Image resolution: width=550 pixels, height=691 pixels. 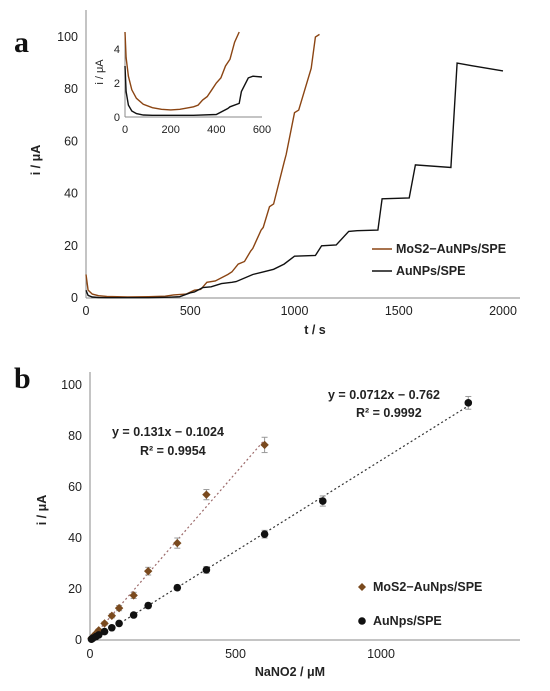 I want to click on panel-b-y-tick-label: 80, so click(x=75, y=436).